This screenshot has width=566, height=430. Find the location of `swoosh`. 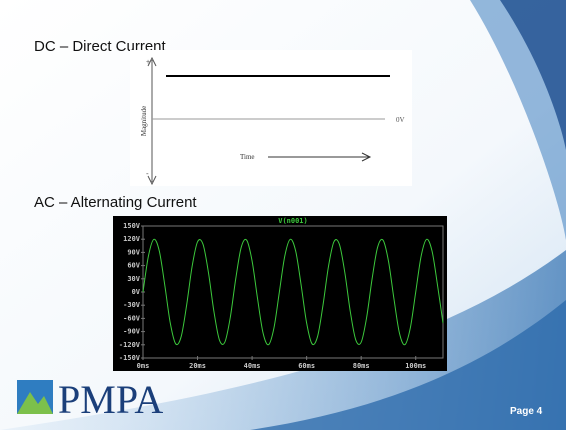

swoosh is located at coordinates (533, 75).